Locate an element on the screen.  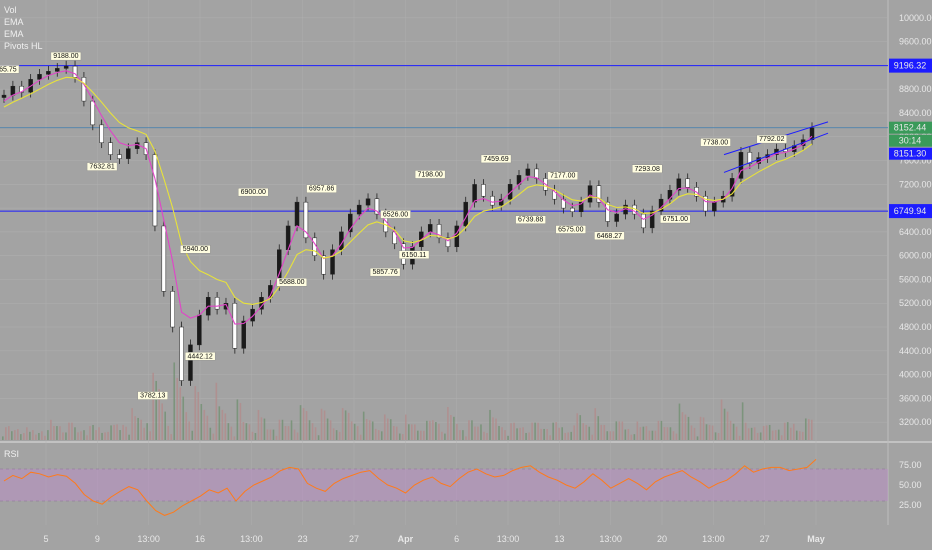
legend-ema-slow: EMA is located at coordinates (14, 34).